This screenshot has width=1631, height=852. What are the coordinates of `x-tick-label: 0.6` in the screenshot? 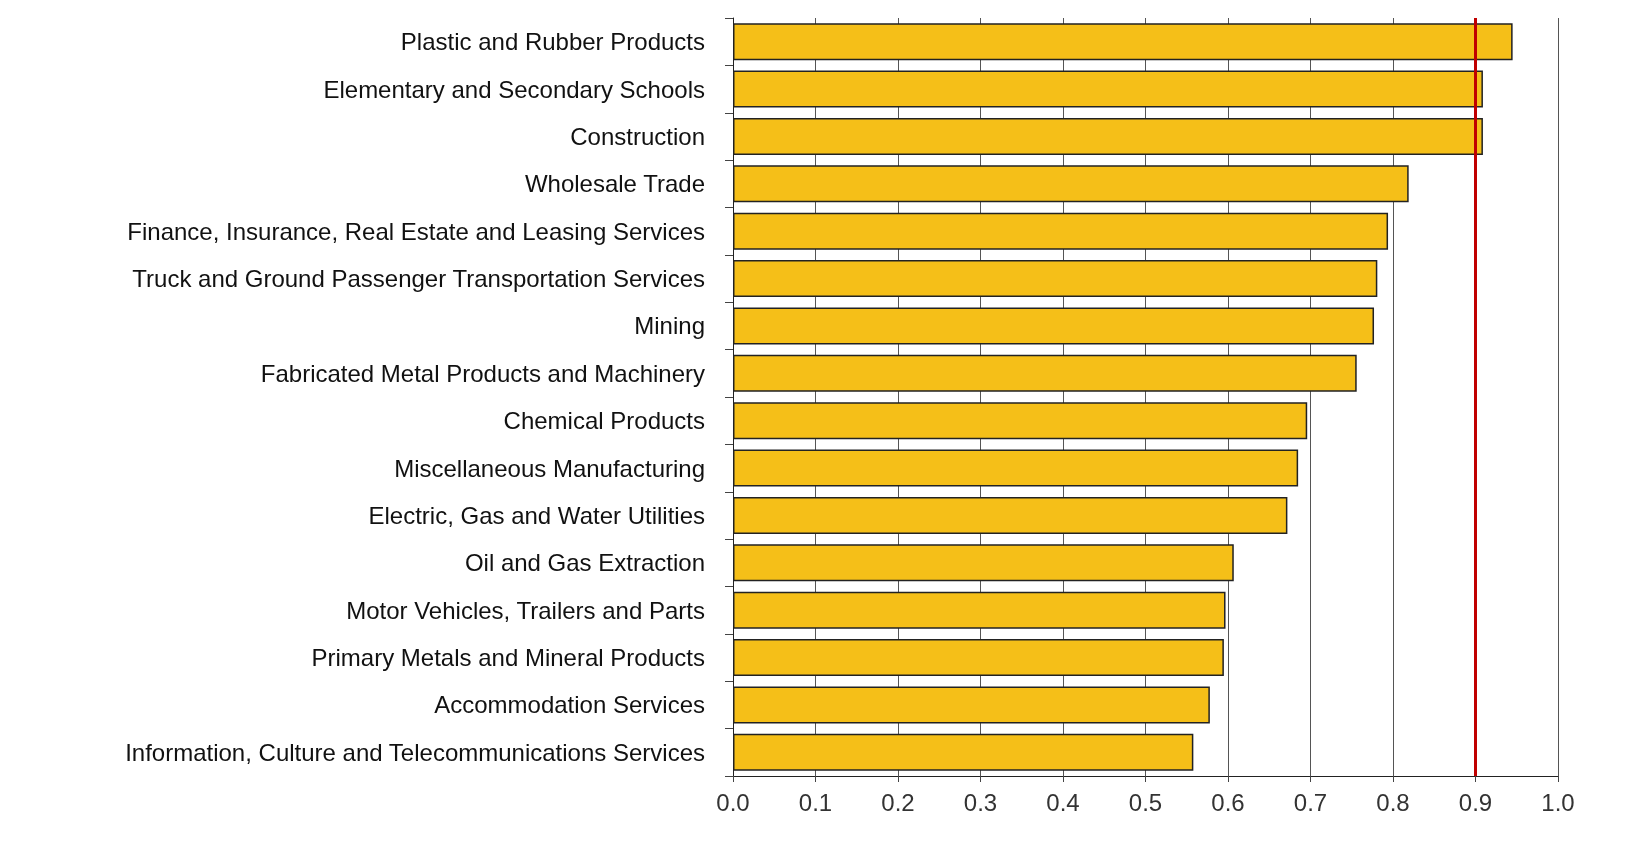 It's located at (1228, 802).